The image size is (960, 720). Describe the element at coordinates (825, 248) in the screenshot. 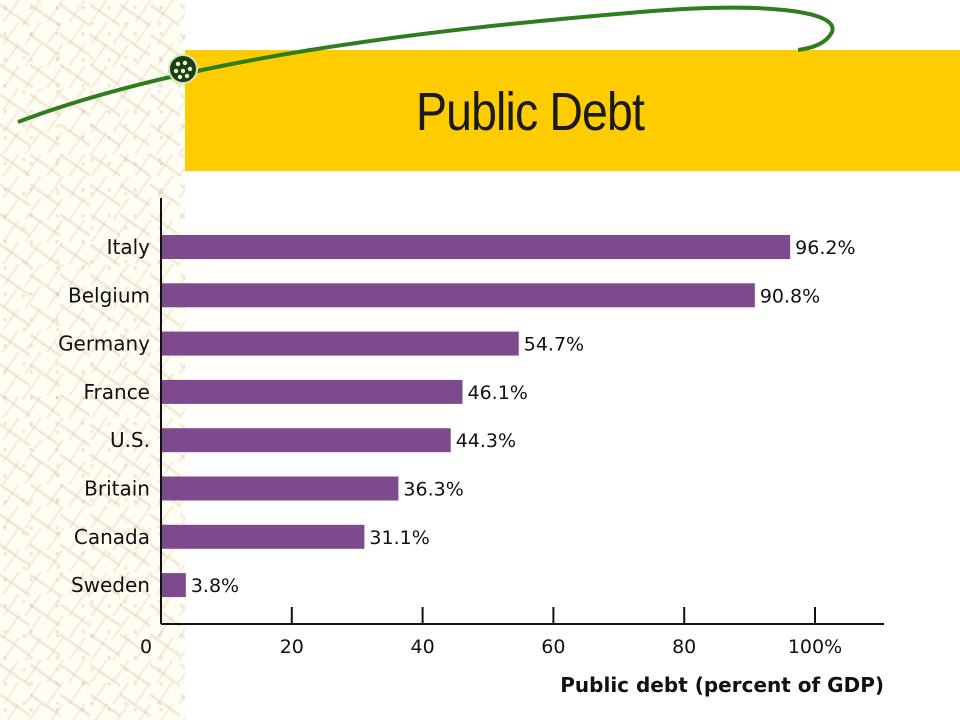

I see `data-label: 96.2%` at that location.